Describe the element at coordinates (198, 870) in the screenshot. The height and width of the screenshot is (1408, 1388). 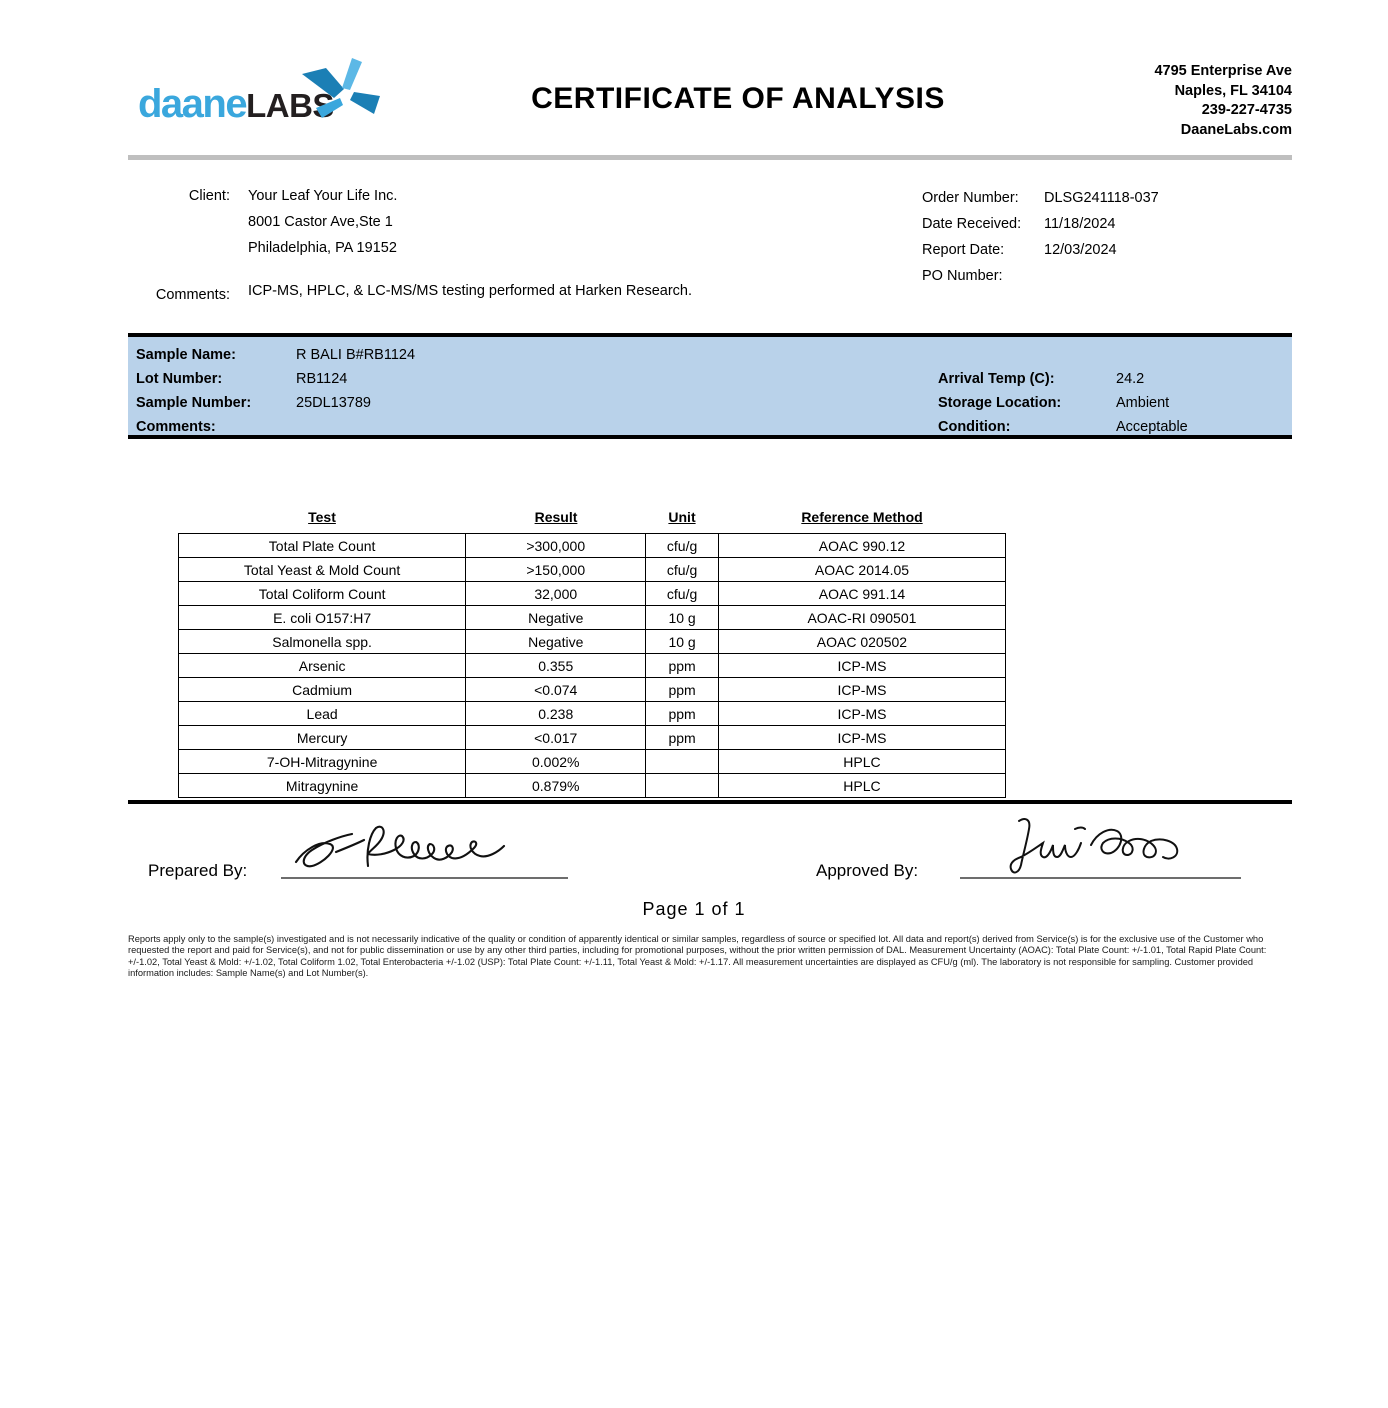
I see `prepared-by-label: Prepared By:` at that location.